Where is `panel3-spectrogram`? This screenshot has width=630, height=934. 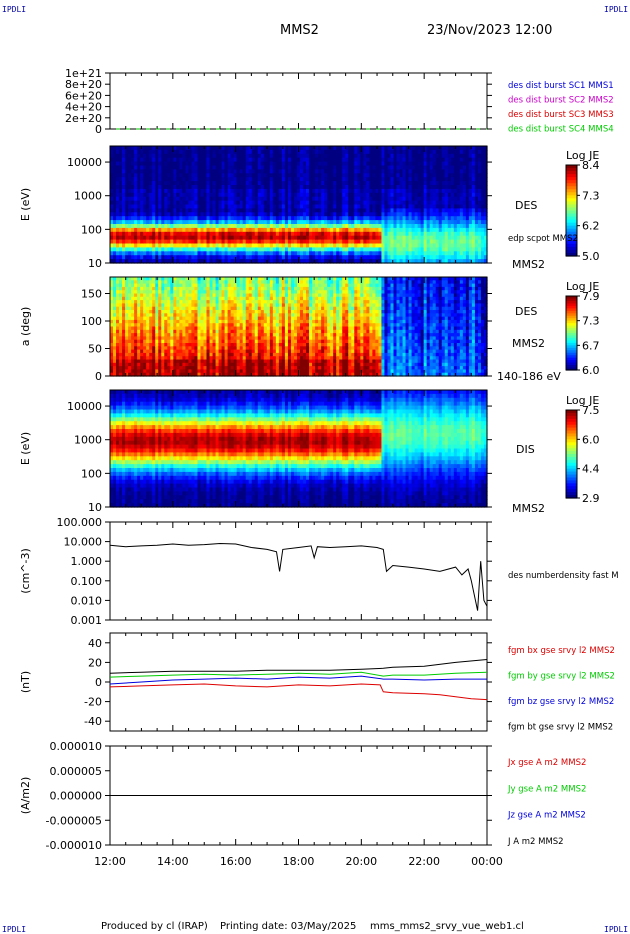
panel3-spectrogram is located at coordinates (299, 327).